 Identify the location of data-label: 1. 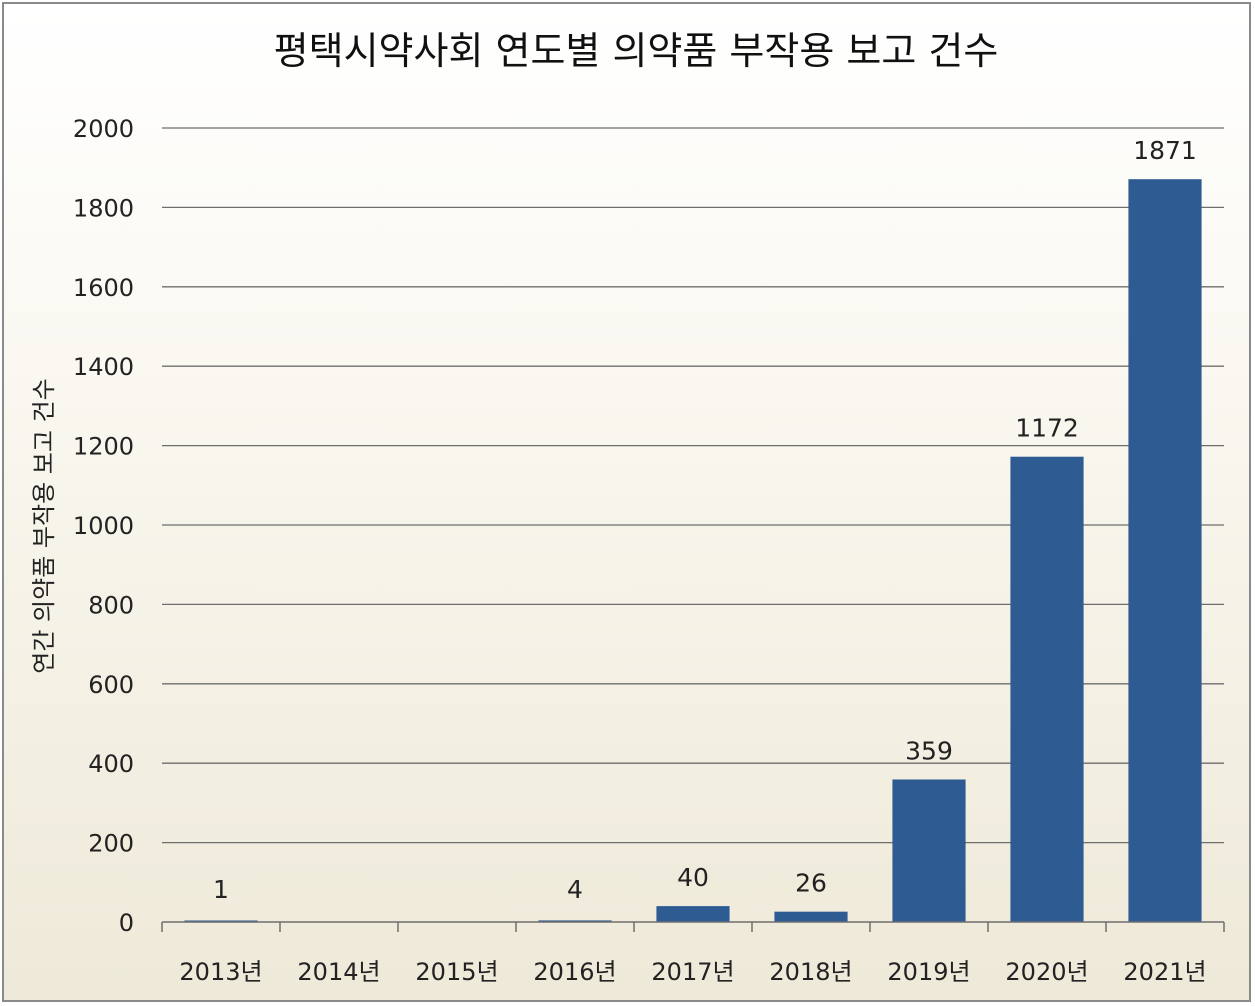
(221, 889).